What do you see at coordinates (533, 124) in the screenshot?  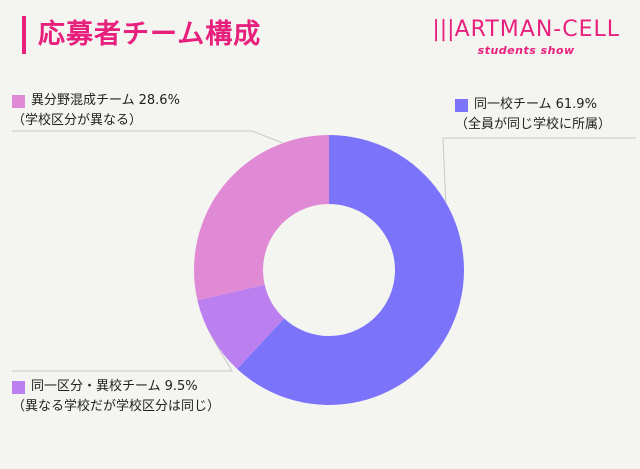 I see `legend-note: （全員が同じ学校に所属）` at bounding box center [533, 124].